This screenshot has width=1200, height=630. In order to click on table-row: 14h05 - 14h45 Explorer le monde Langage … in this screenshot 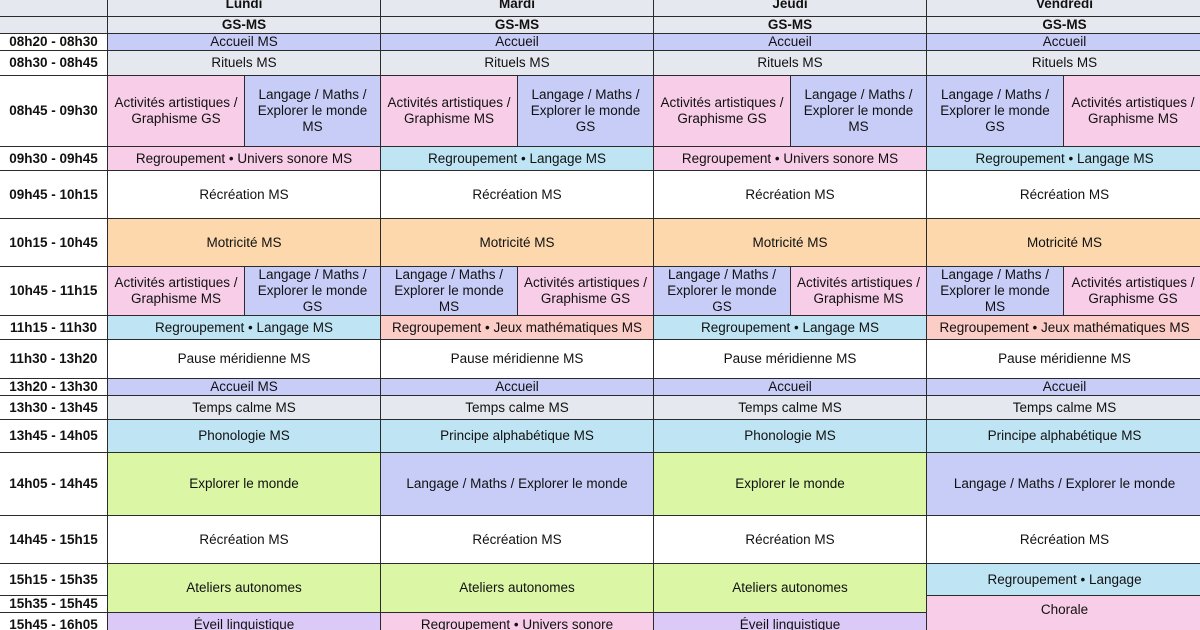, I will do `click(600, 484)`.